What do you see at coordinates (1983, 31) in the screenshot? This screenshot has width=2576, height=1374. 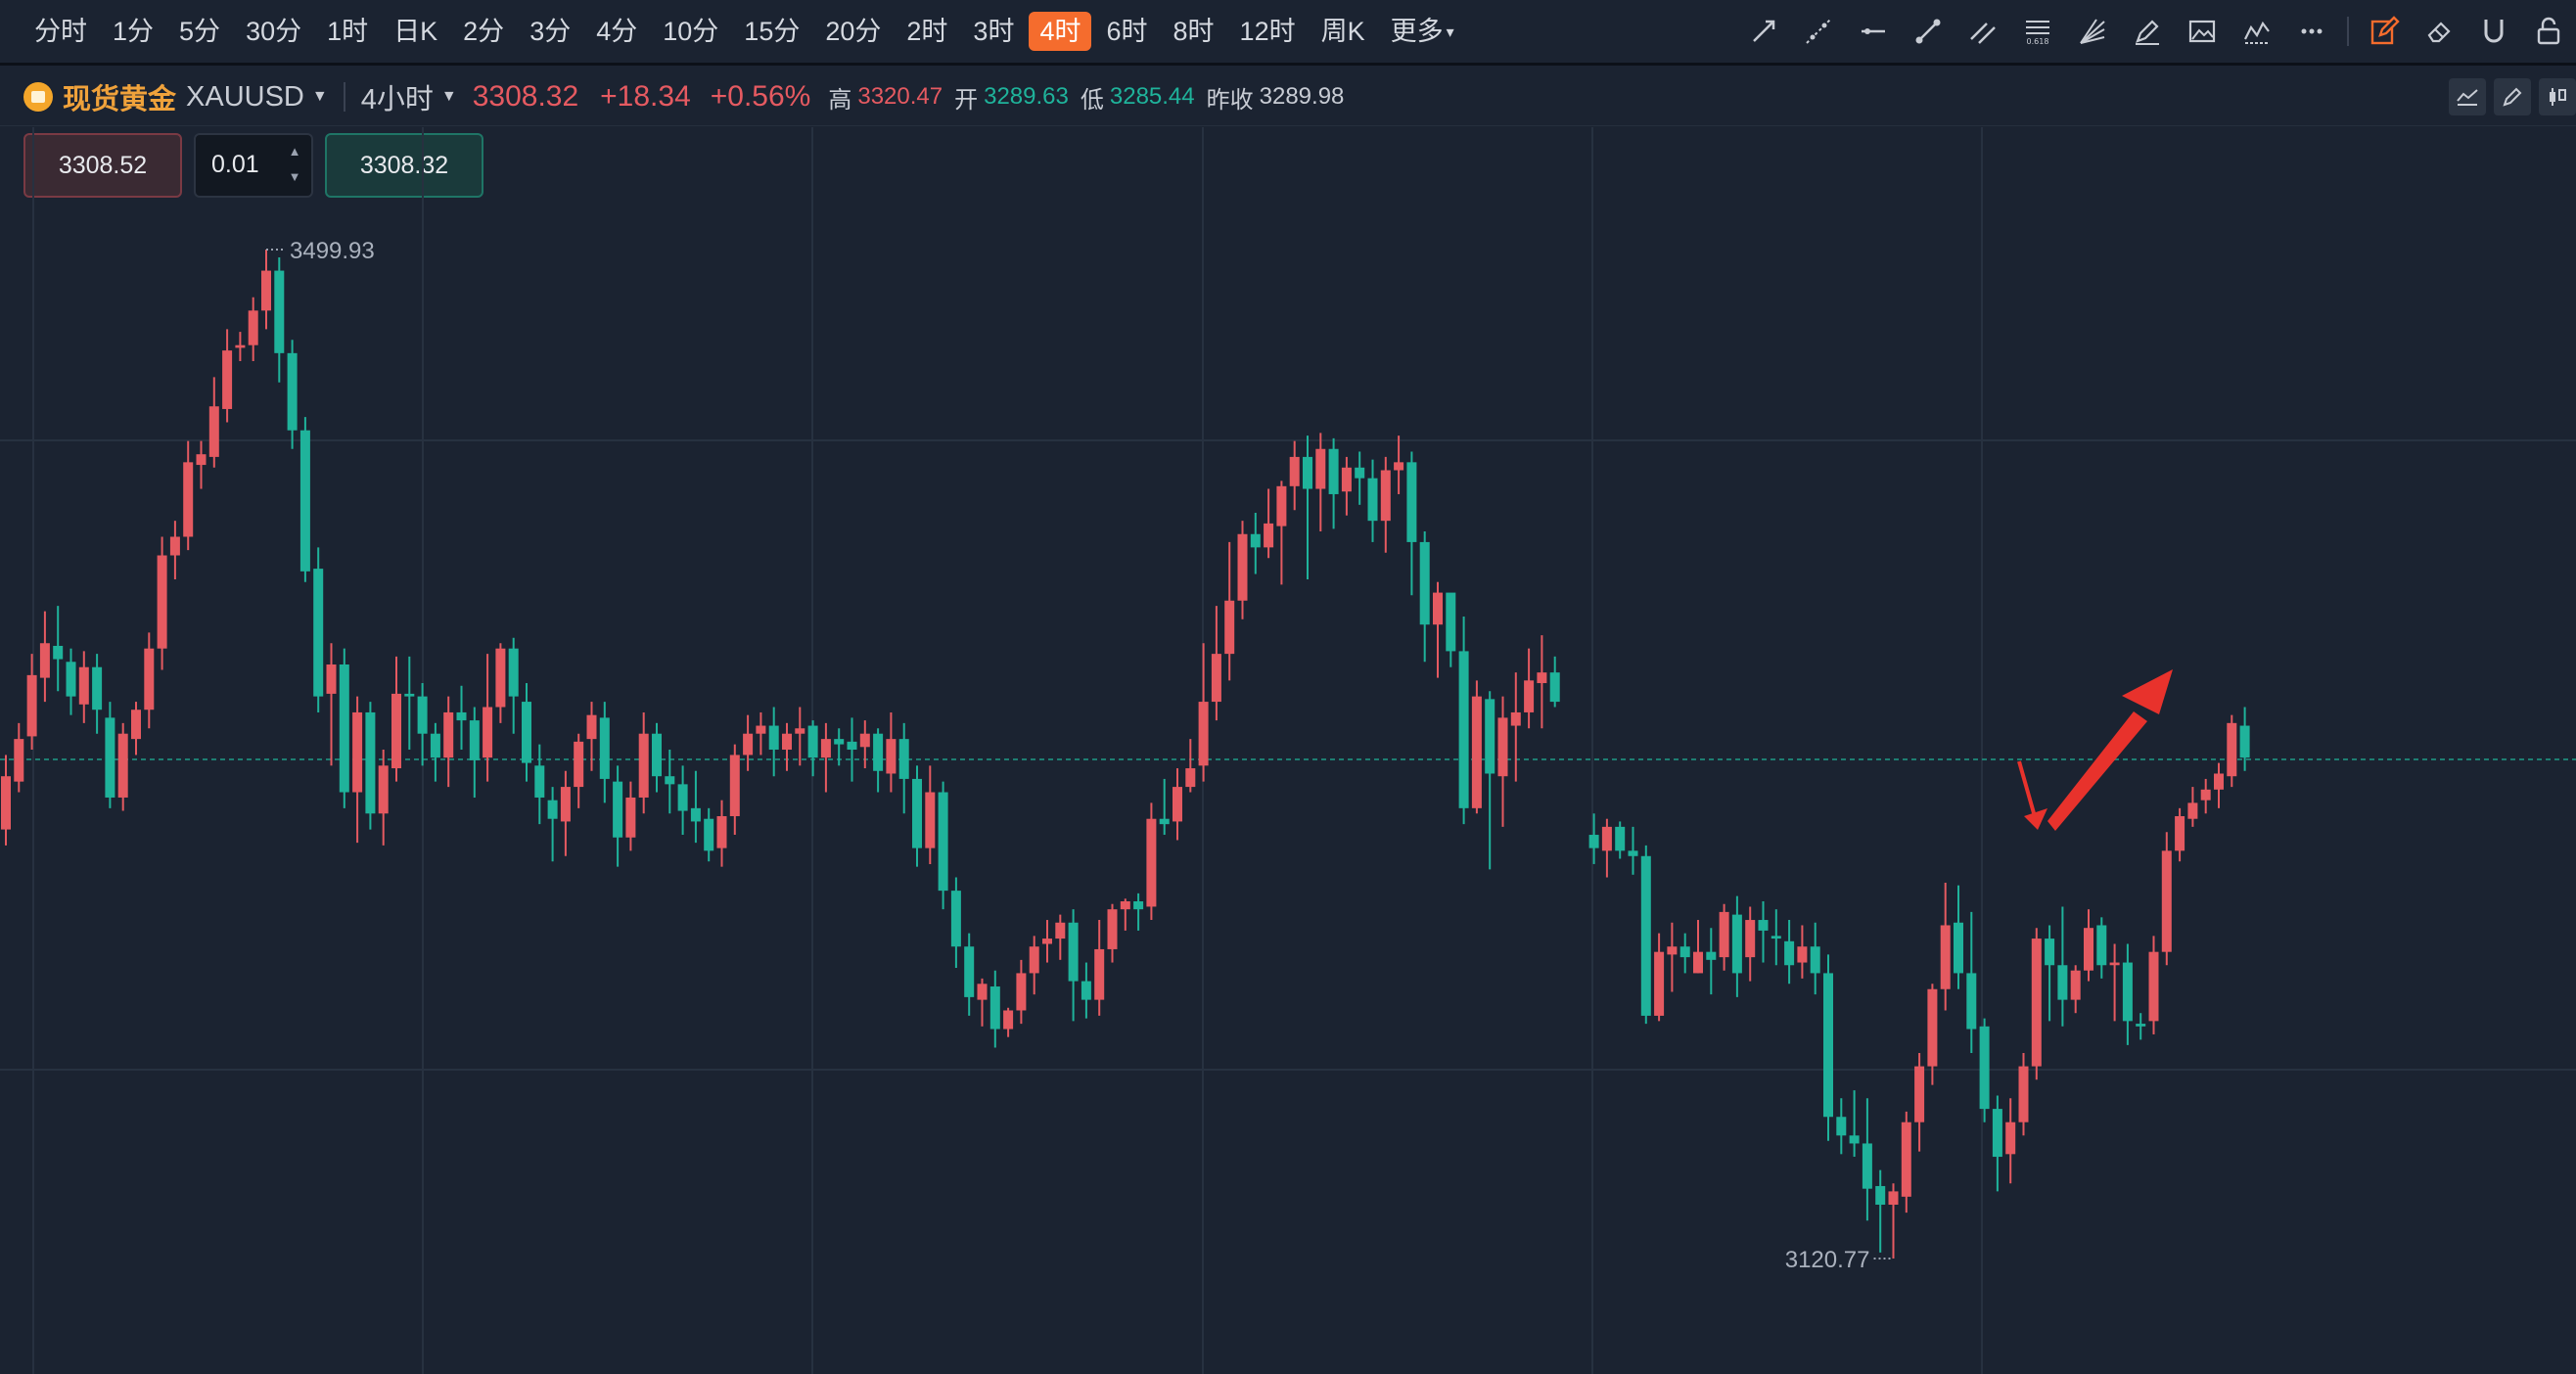 I see `parallel-channel-icon` at bounding box center [1983, 31].